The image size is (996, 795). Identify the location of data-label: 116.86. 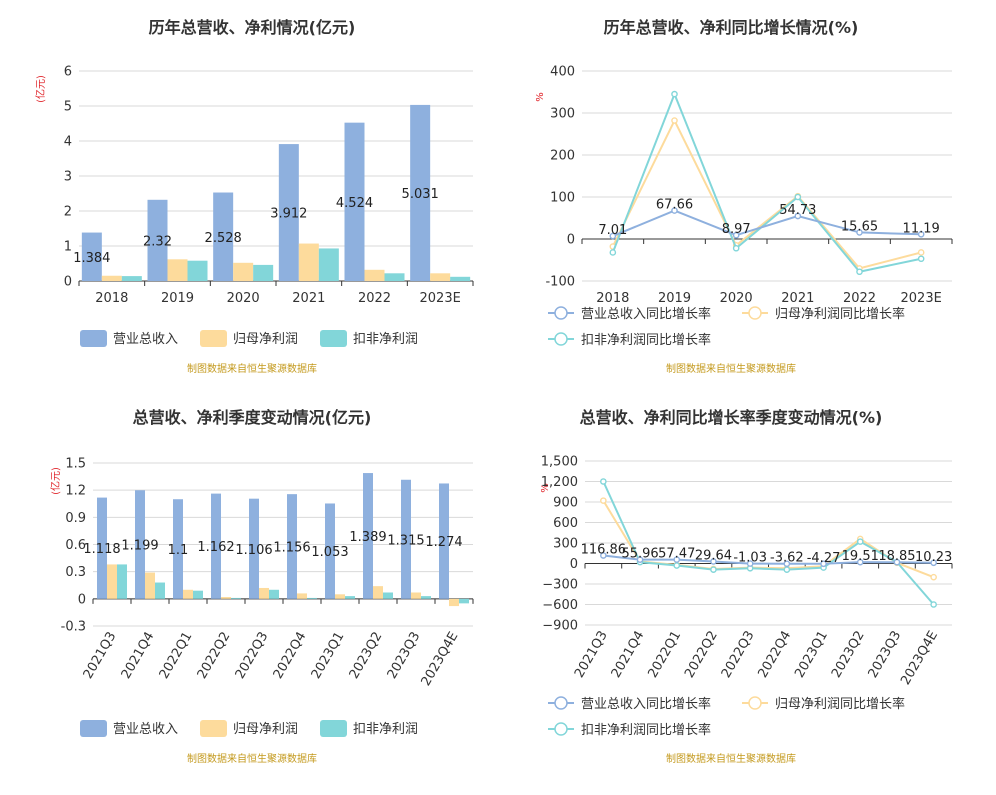
(604, 550).